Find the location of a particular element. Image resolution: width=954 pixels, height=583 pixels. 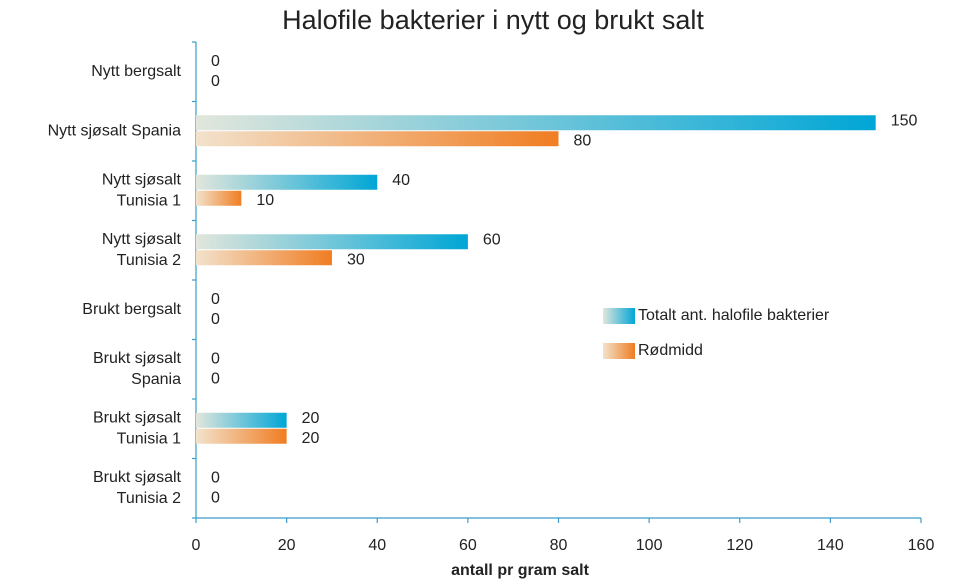

x-tick-label: 40 is located at coordinates (377, 545).